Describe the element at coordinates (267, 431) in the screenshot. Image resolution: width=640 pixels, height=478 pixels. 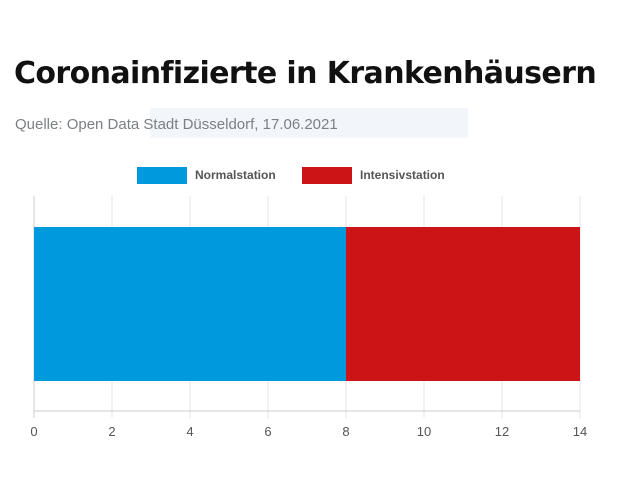
I see `x-tick-label: 6` at that location.